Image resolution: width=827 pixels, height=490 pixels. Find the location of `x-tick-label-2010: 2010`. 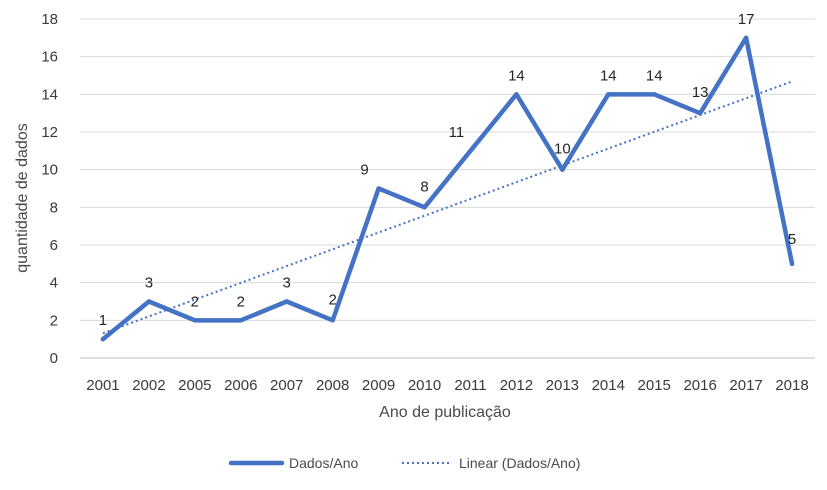

x-tick-label-2010: 2010 is located at coordinates (424, 385).